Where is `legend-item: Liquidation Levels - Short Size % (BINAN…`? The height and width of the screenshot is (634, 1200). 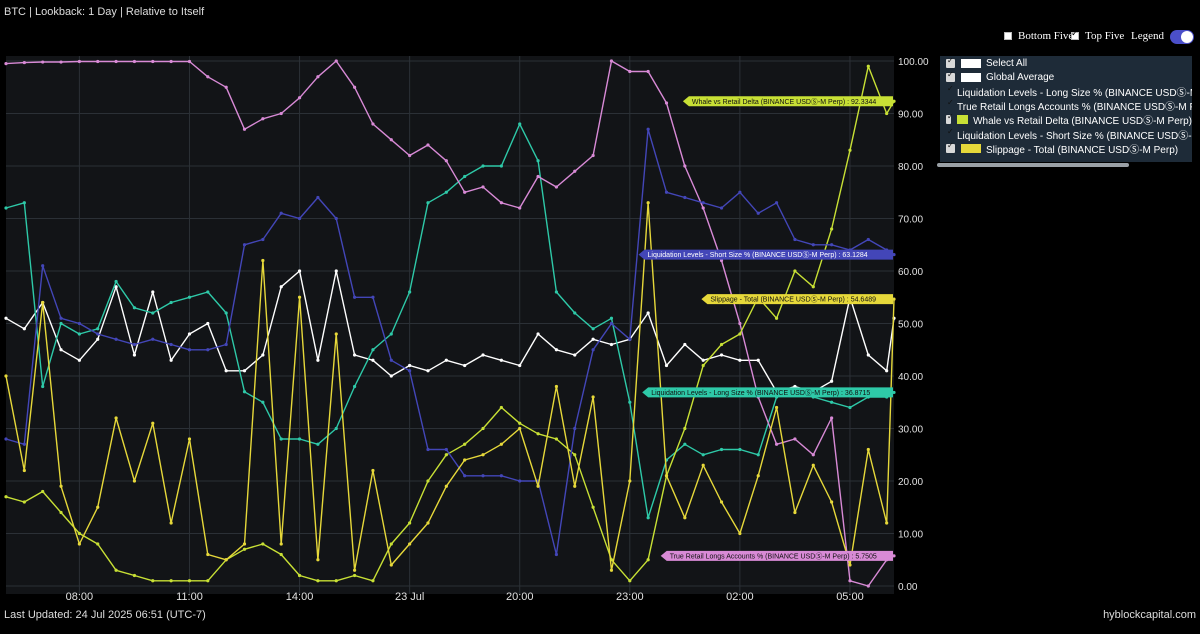 legend-item: Liquidation Levels - Short Size % (BINAN… is located at coordinates (1066, 134).